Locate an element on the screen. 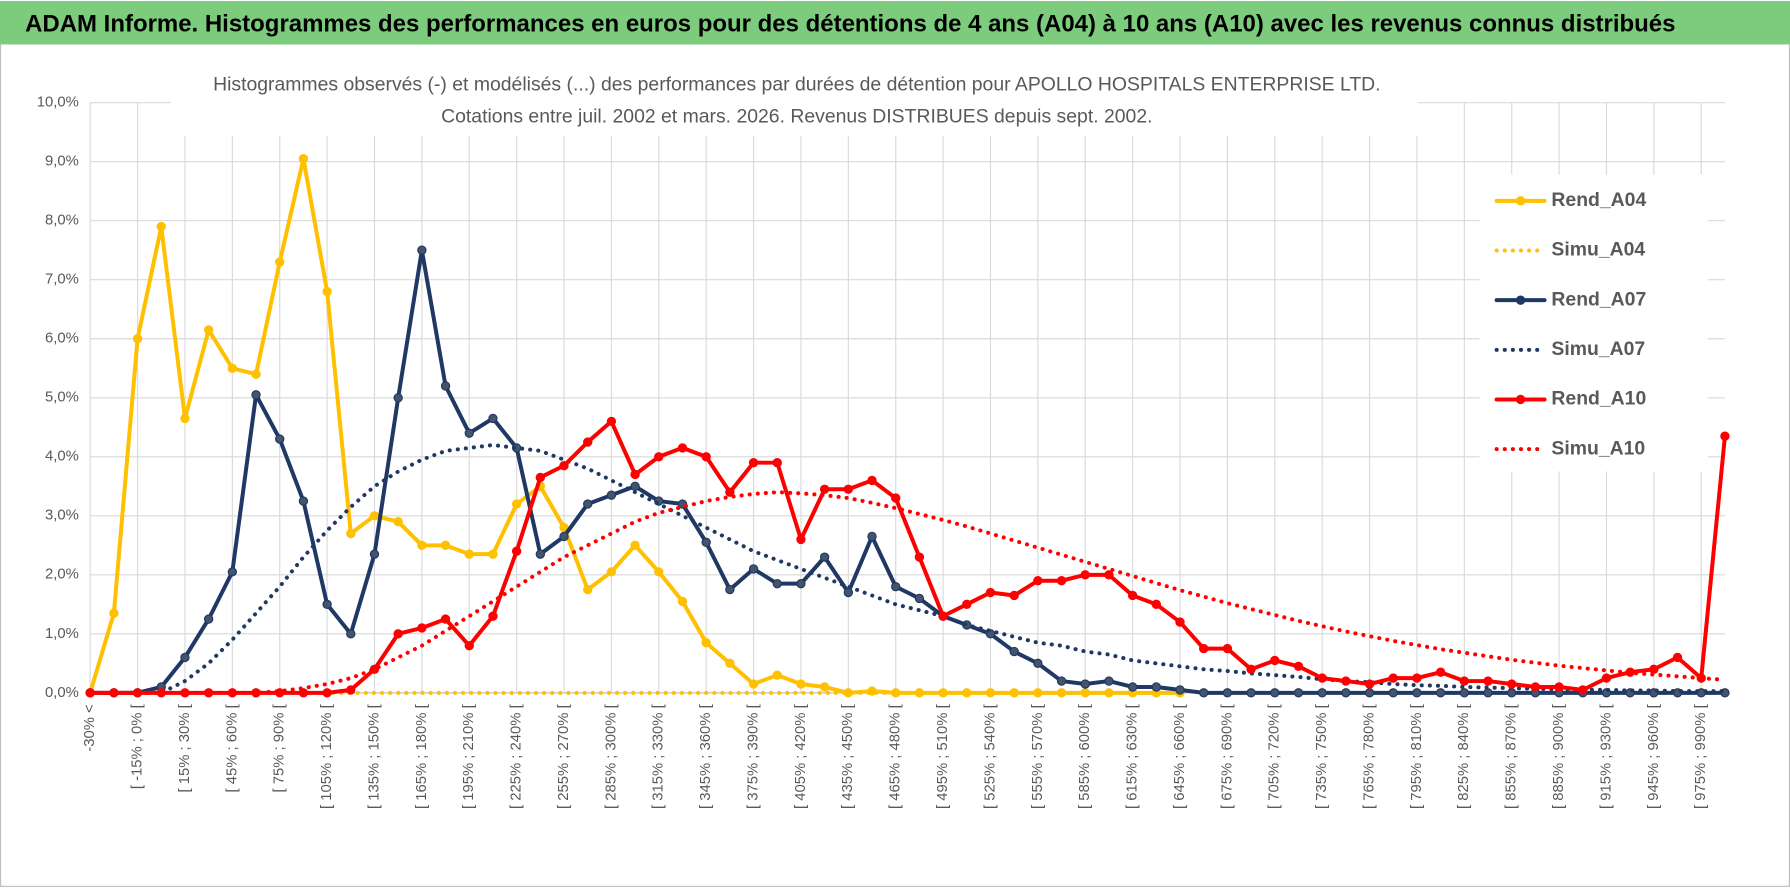 The image size is (1790, 888). x-tick-label: [ 555% ; 570% [ is located at coordinates (1038, 756).